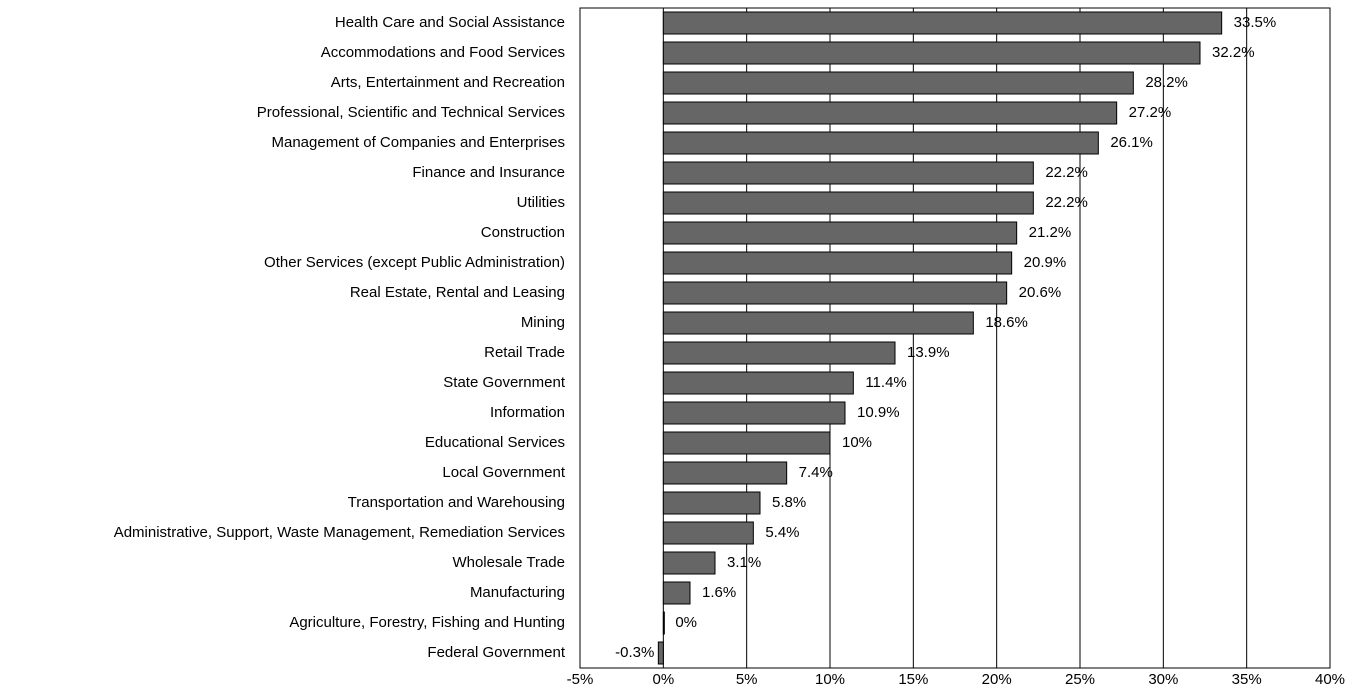  Describe the element at coordinates (634, 652) in the screenshot. I see `data-label: -0.3%` at that location.